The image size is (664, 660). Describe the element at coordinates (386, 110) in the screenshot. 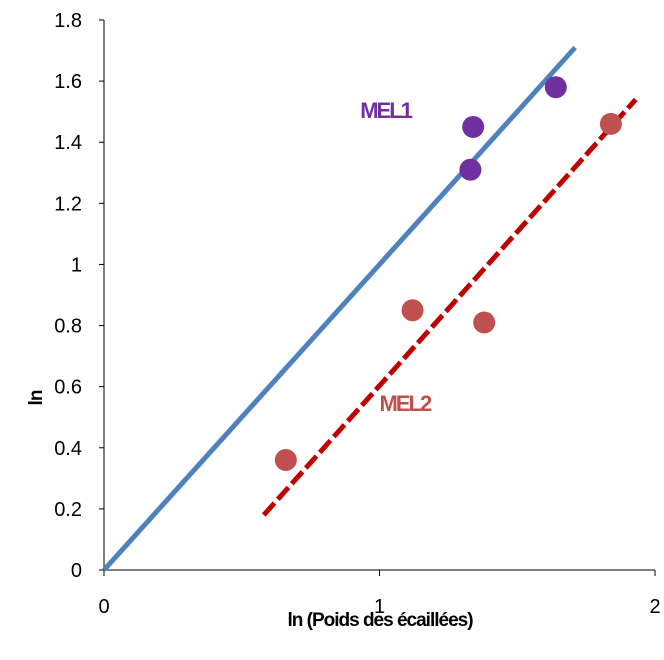

I see `series-label-mel1: MEL1` at that location.